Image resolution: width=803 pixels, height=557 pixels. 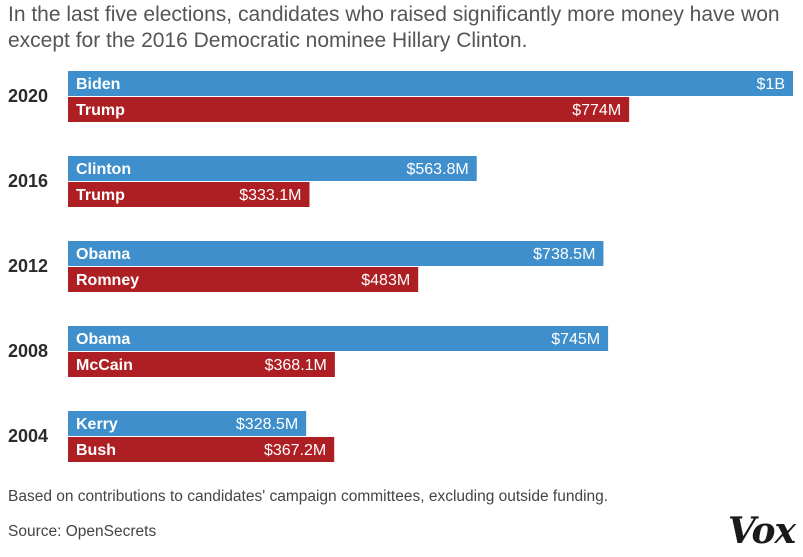 I want to click on bar-republican-2020, so click(x=349, y=109).